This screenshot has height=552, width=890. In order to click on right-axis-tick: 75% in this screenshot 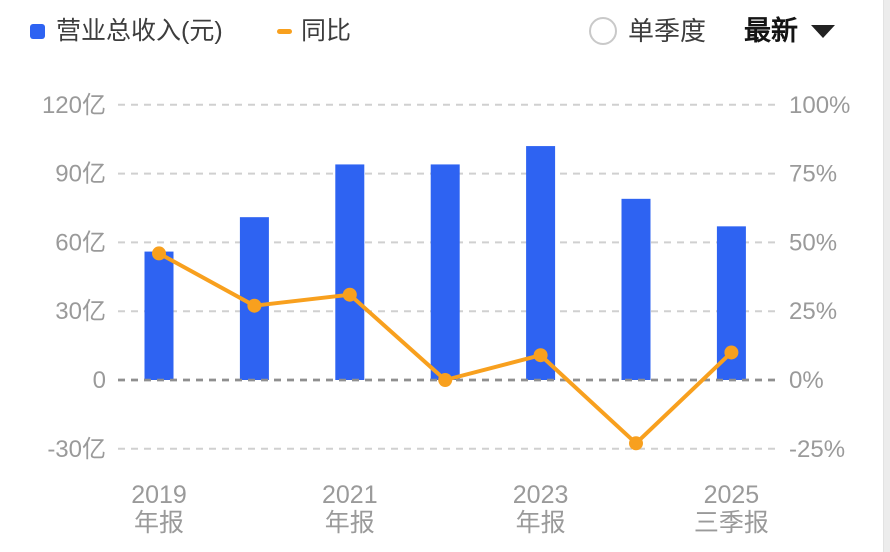, I will do `click(813, 174)`.